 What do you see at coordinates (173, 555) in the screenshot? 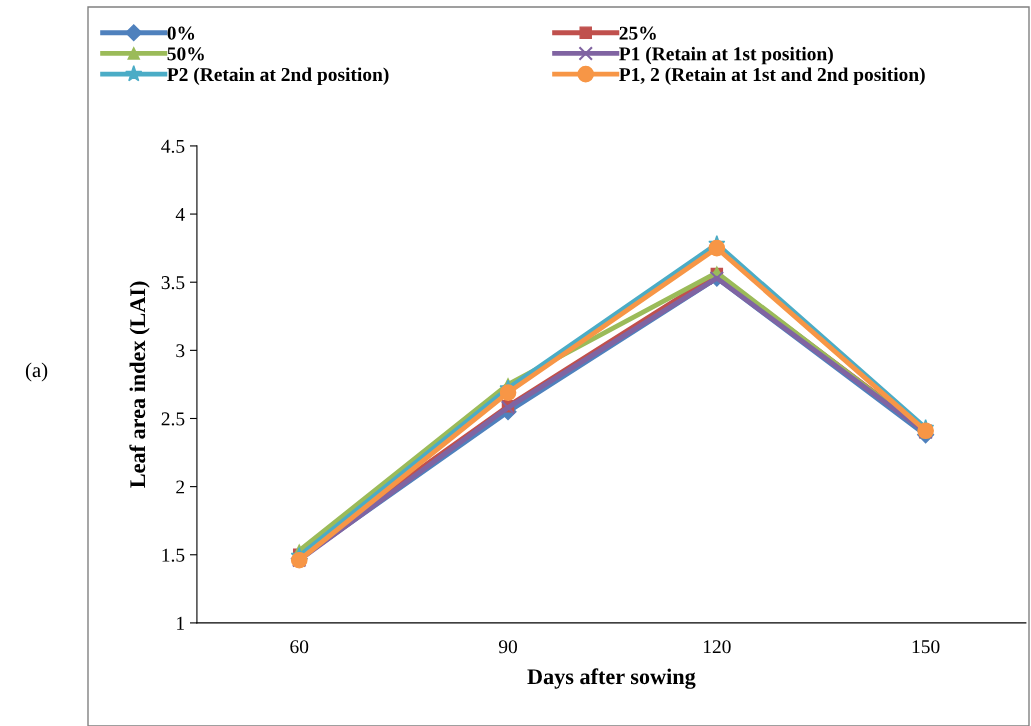
I see `y-tick-label: 1.5` at bounding box center [173, 555].